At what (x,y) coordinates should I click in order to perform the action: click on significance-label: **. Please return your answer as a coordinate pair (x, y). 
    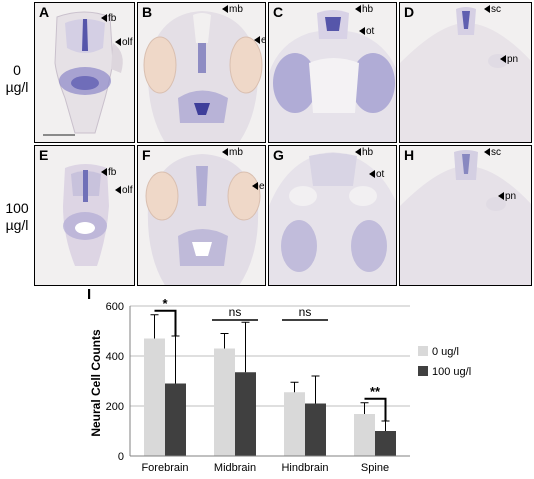
    Looking at the image, I should click on (375, 391).